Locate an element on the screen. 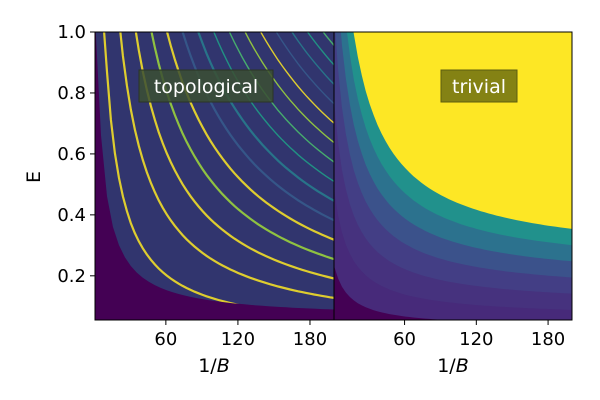 This screenshot has width=600, height=400. left-panel-label: topological is located at coordinates (206, 87).